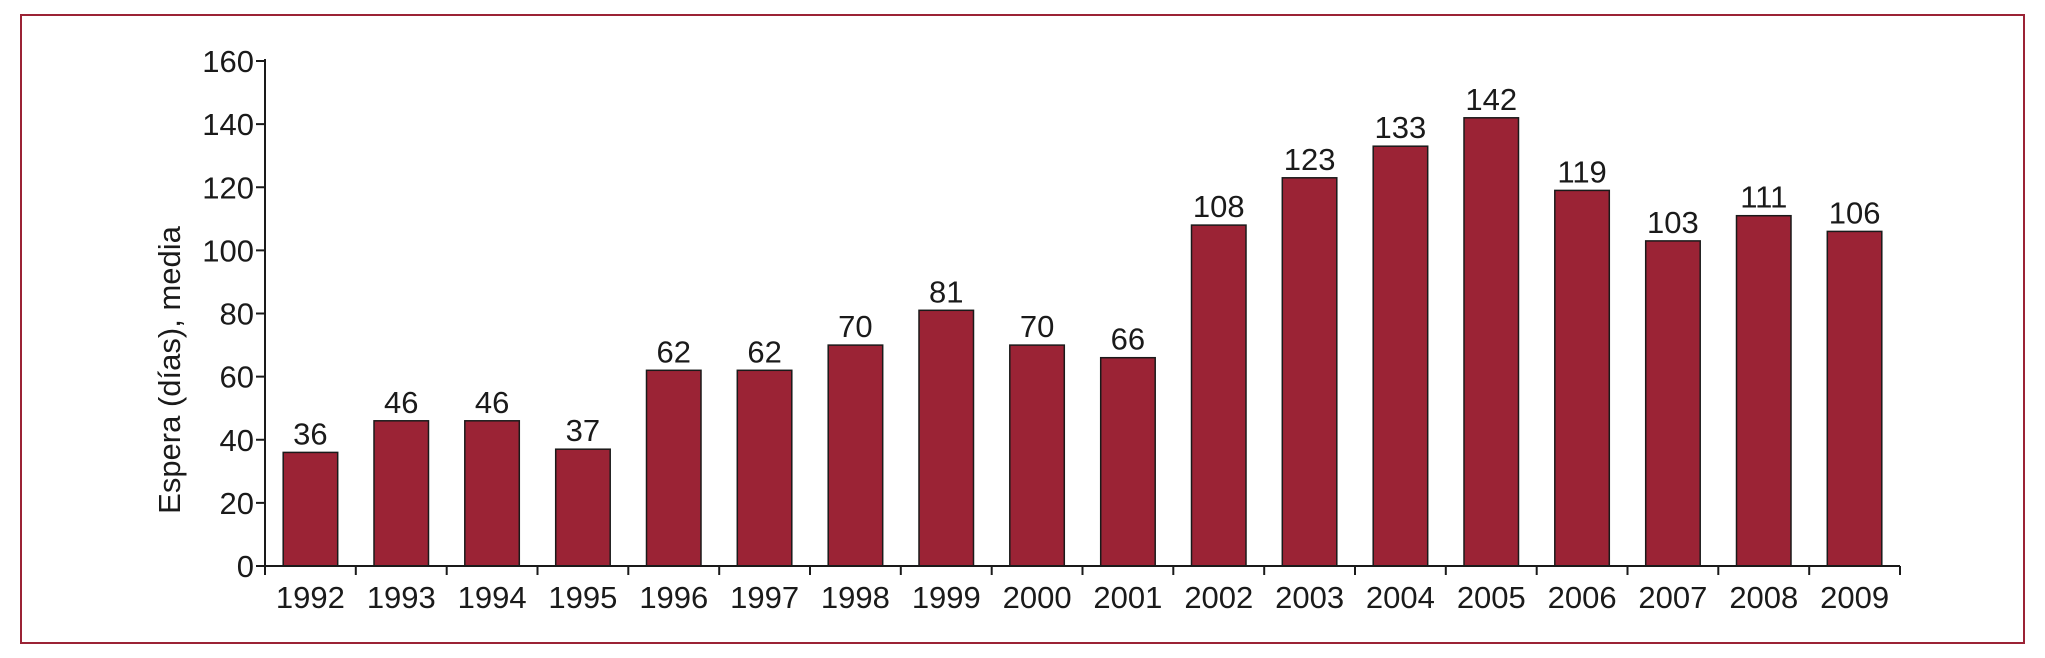 Image resolution: width=2045 pixels, height=658 pixels. Describe the element at coordinates (492, 402) in the screenshot. I see `data-label-1994: 46` at that location.